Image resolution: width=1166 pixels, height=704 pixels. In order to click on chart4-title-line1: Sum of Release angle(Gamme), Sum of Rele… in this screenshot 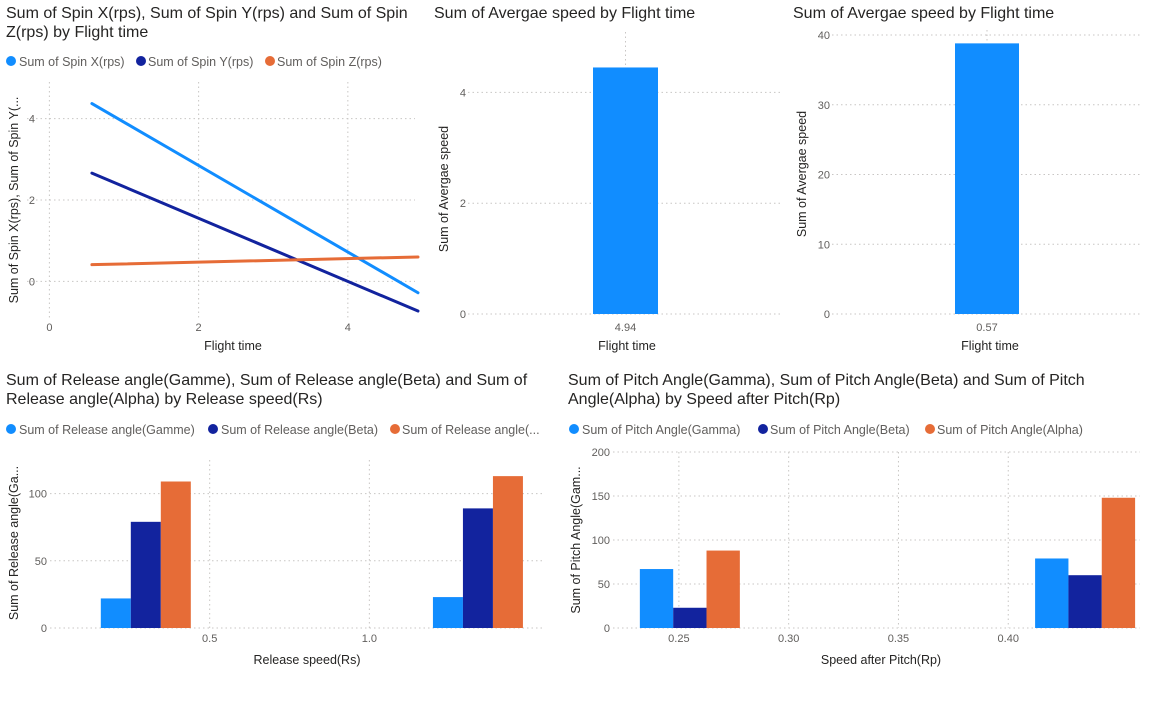, I will do `click(267, 380)`.